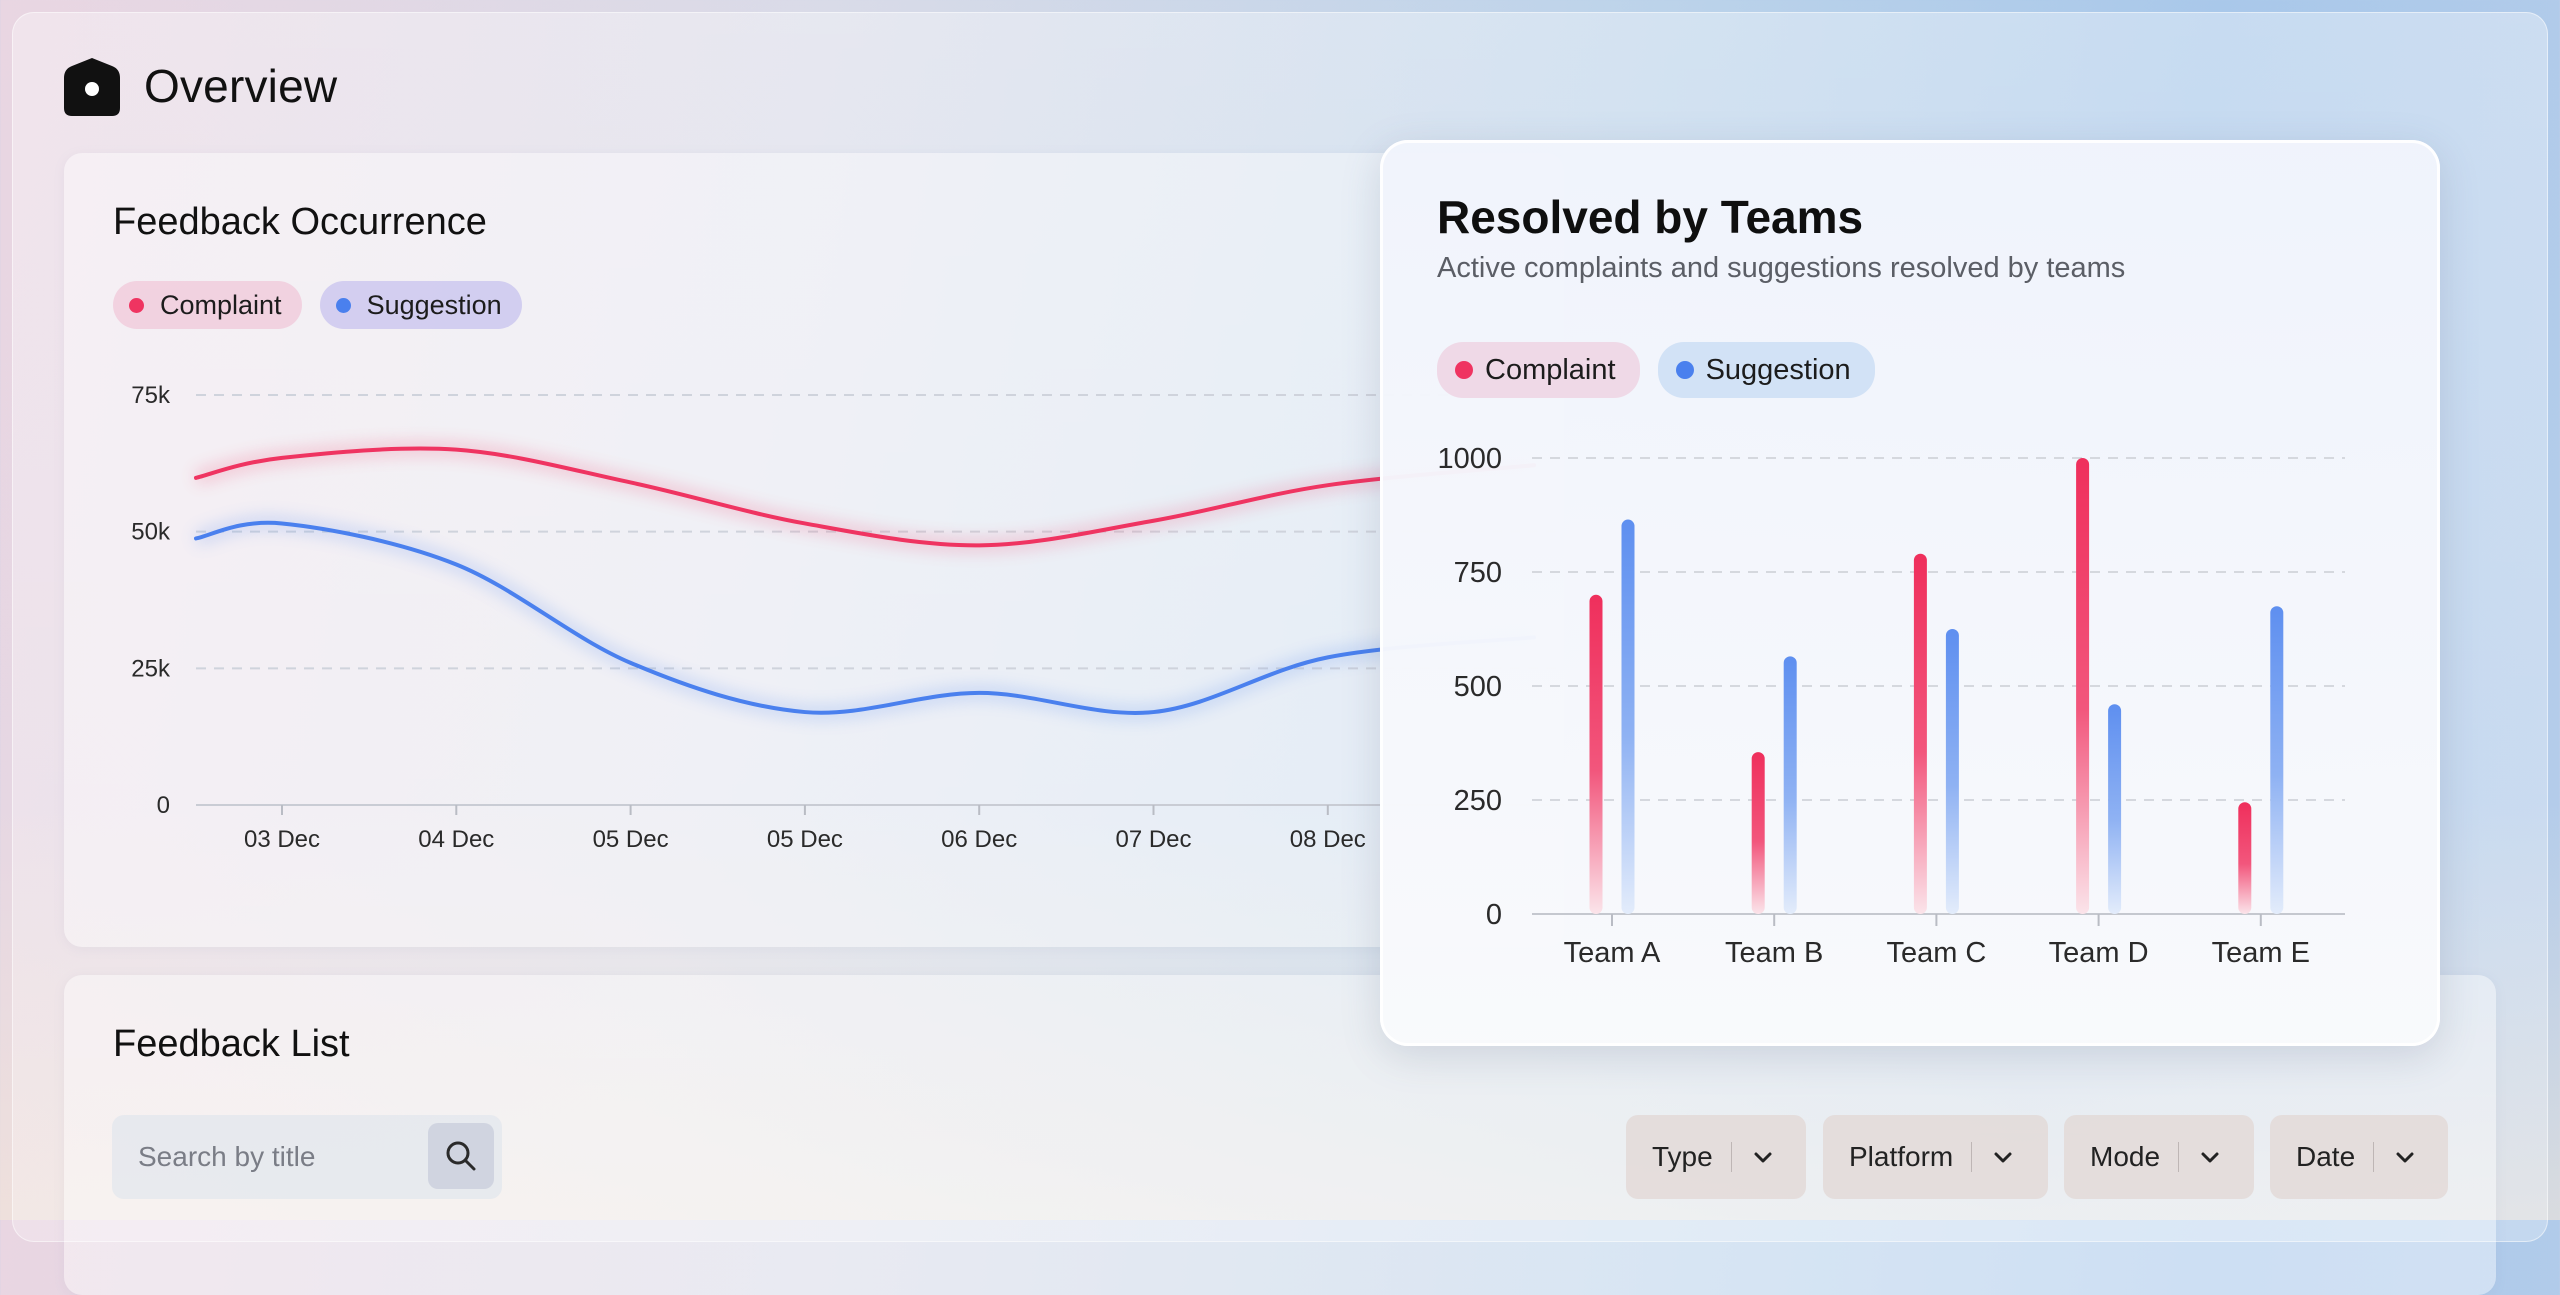 This screenshot has height=1295, width=2560. Describe the element at coordinates (1656, 370) in the screenshot. I see `resolved-legend: Complaint Suggestion` at that location.